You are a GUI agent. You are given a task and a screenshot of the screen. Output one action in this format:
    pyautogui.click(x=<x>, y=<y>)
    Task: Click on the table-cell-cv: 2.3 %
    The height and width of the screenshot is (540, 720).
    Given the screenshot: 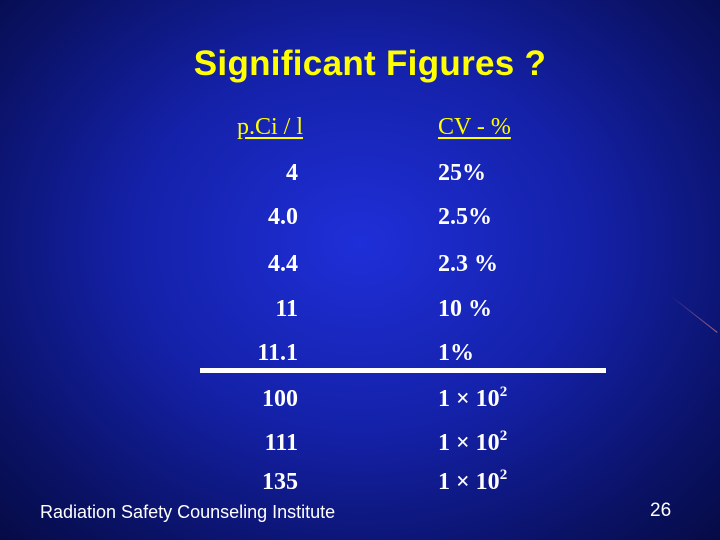 What is the action you would take?
    pyautogui.click(x=468, y=264)
    